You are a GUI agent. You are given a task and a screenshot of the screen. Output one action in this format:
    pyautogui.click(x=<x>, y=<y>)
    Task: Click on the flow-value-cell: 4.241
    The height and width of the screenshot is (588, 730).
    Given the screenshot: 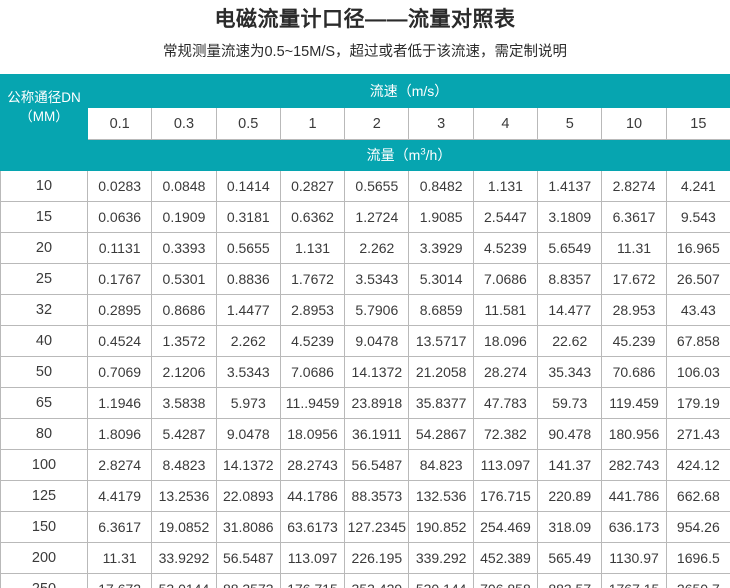 What is the action you would take?
    pyautogui.click(x=697, y=186)
    